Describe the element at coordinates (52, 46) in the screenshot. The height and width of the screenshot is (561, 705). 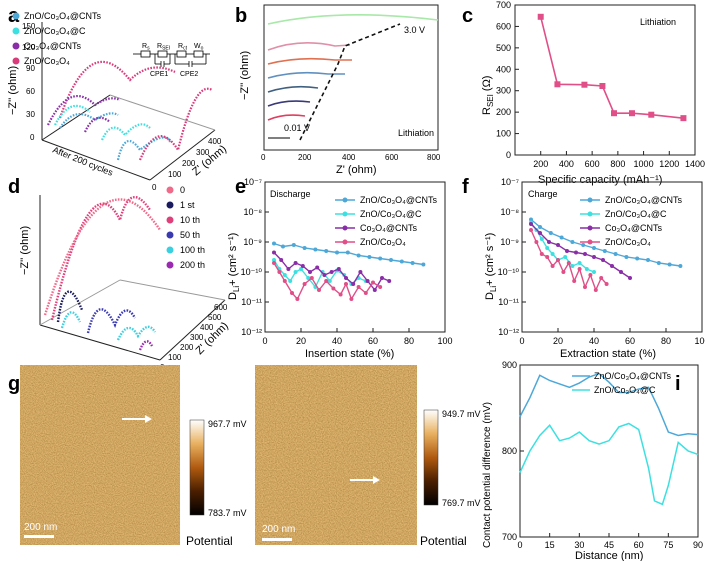
I see `a-legend-2: Co₃O₄@CNTs` at that location.